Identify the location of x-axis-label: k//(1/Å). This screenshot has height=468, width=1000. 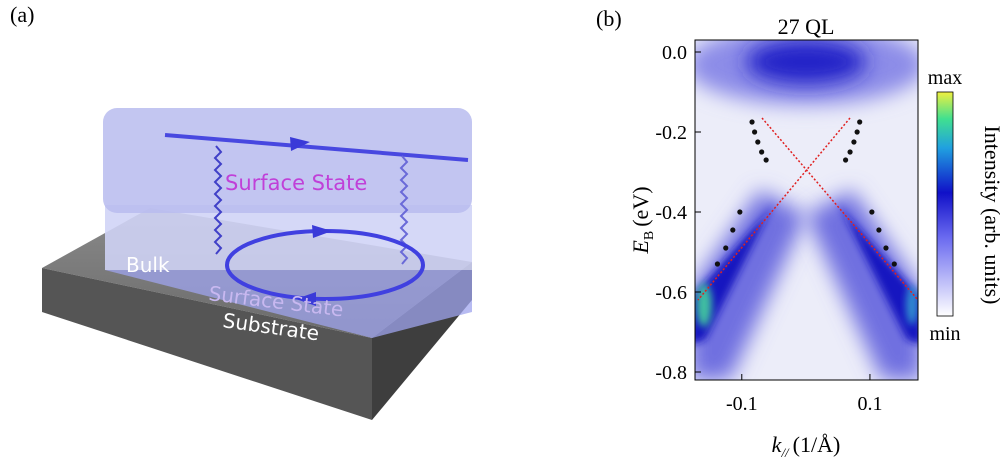
(806, 446).